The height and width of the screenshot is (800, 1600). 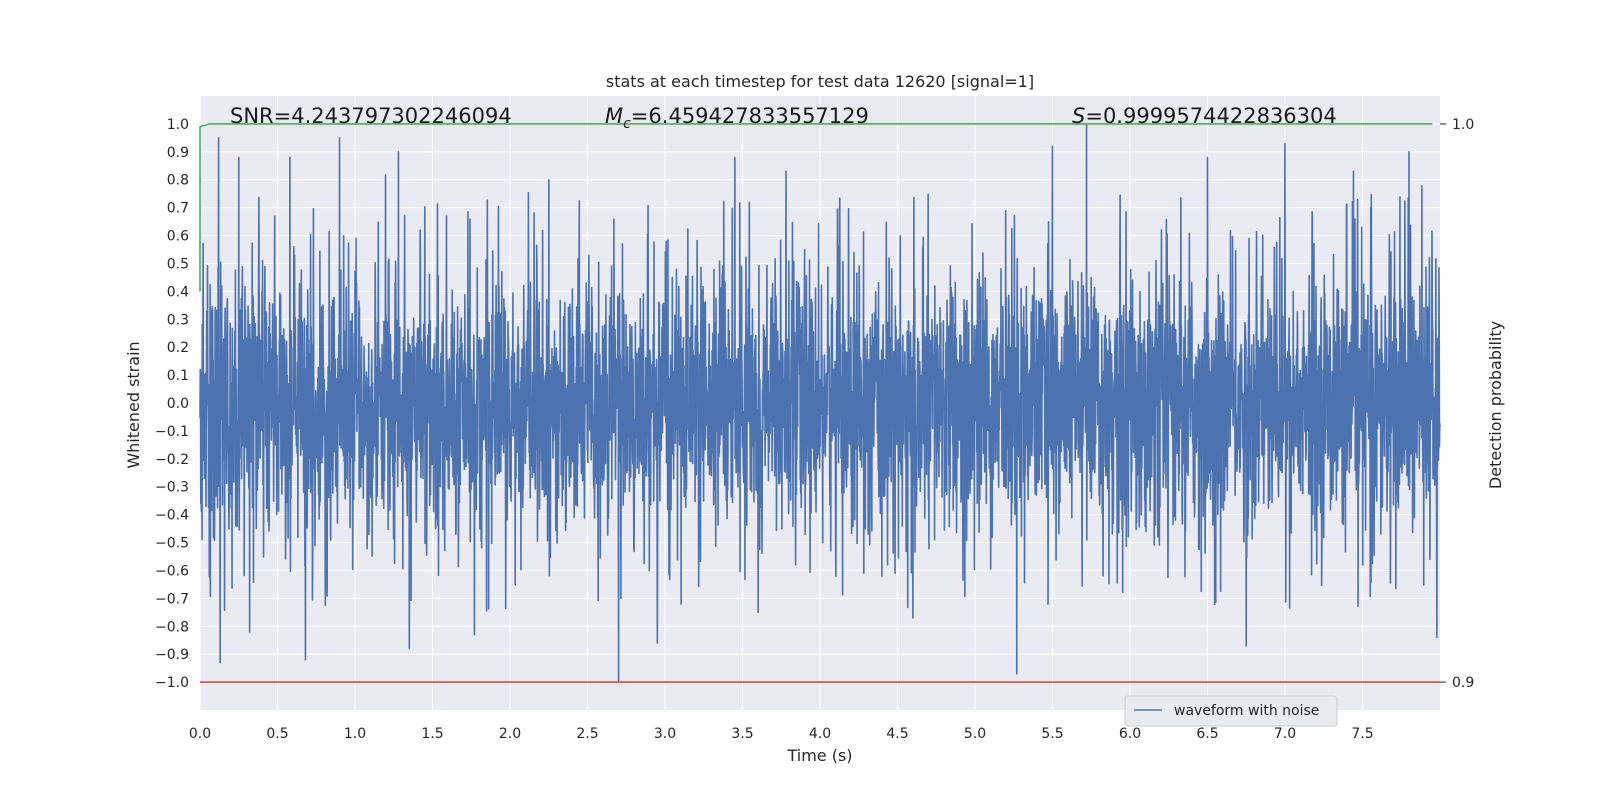 I want to click on y-tick-label: 0.6, so click(x=178, y=237).